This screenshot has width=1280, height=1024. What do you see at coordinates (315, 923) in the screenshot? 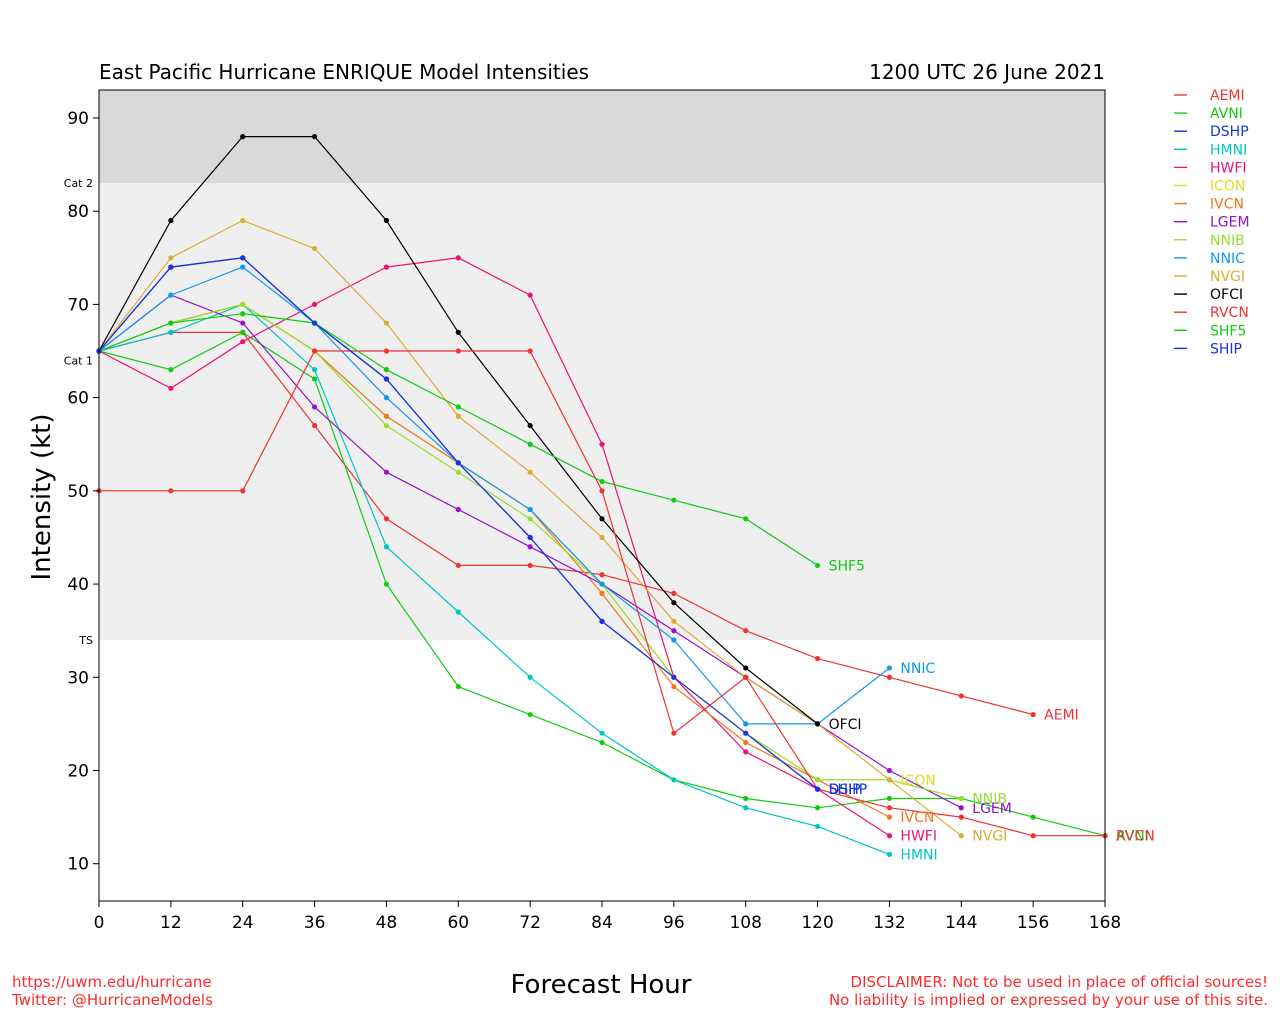
I see `x-tick-label-36: 36` at bounding box center [315, 923].